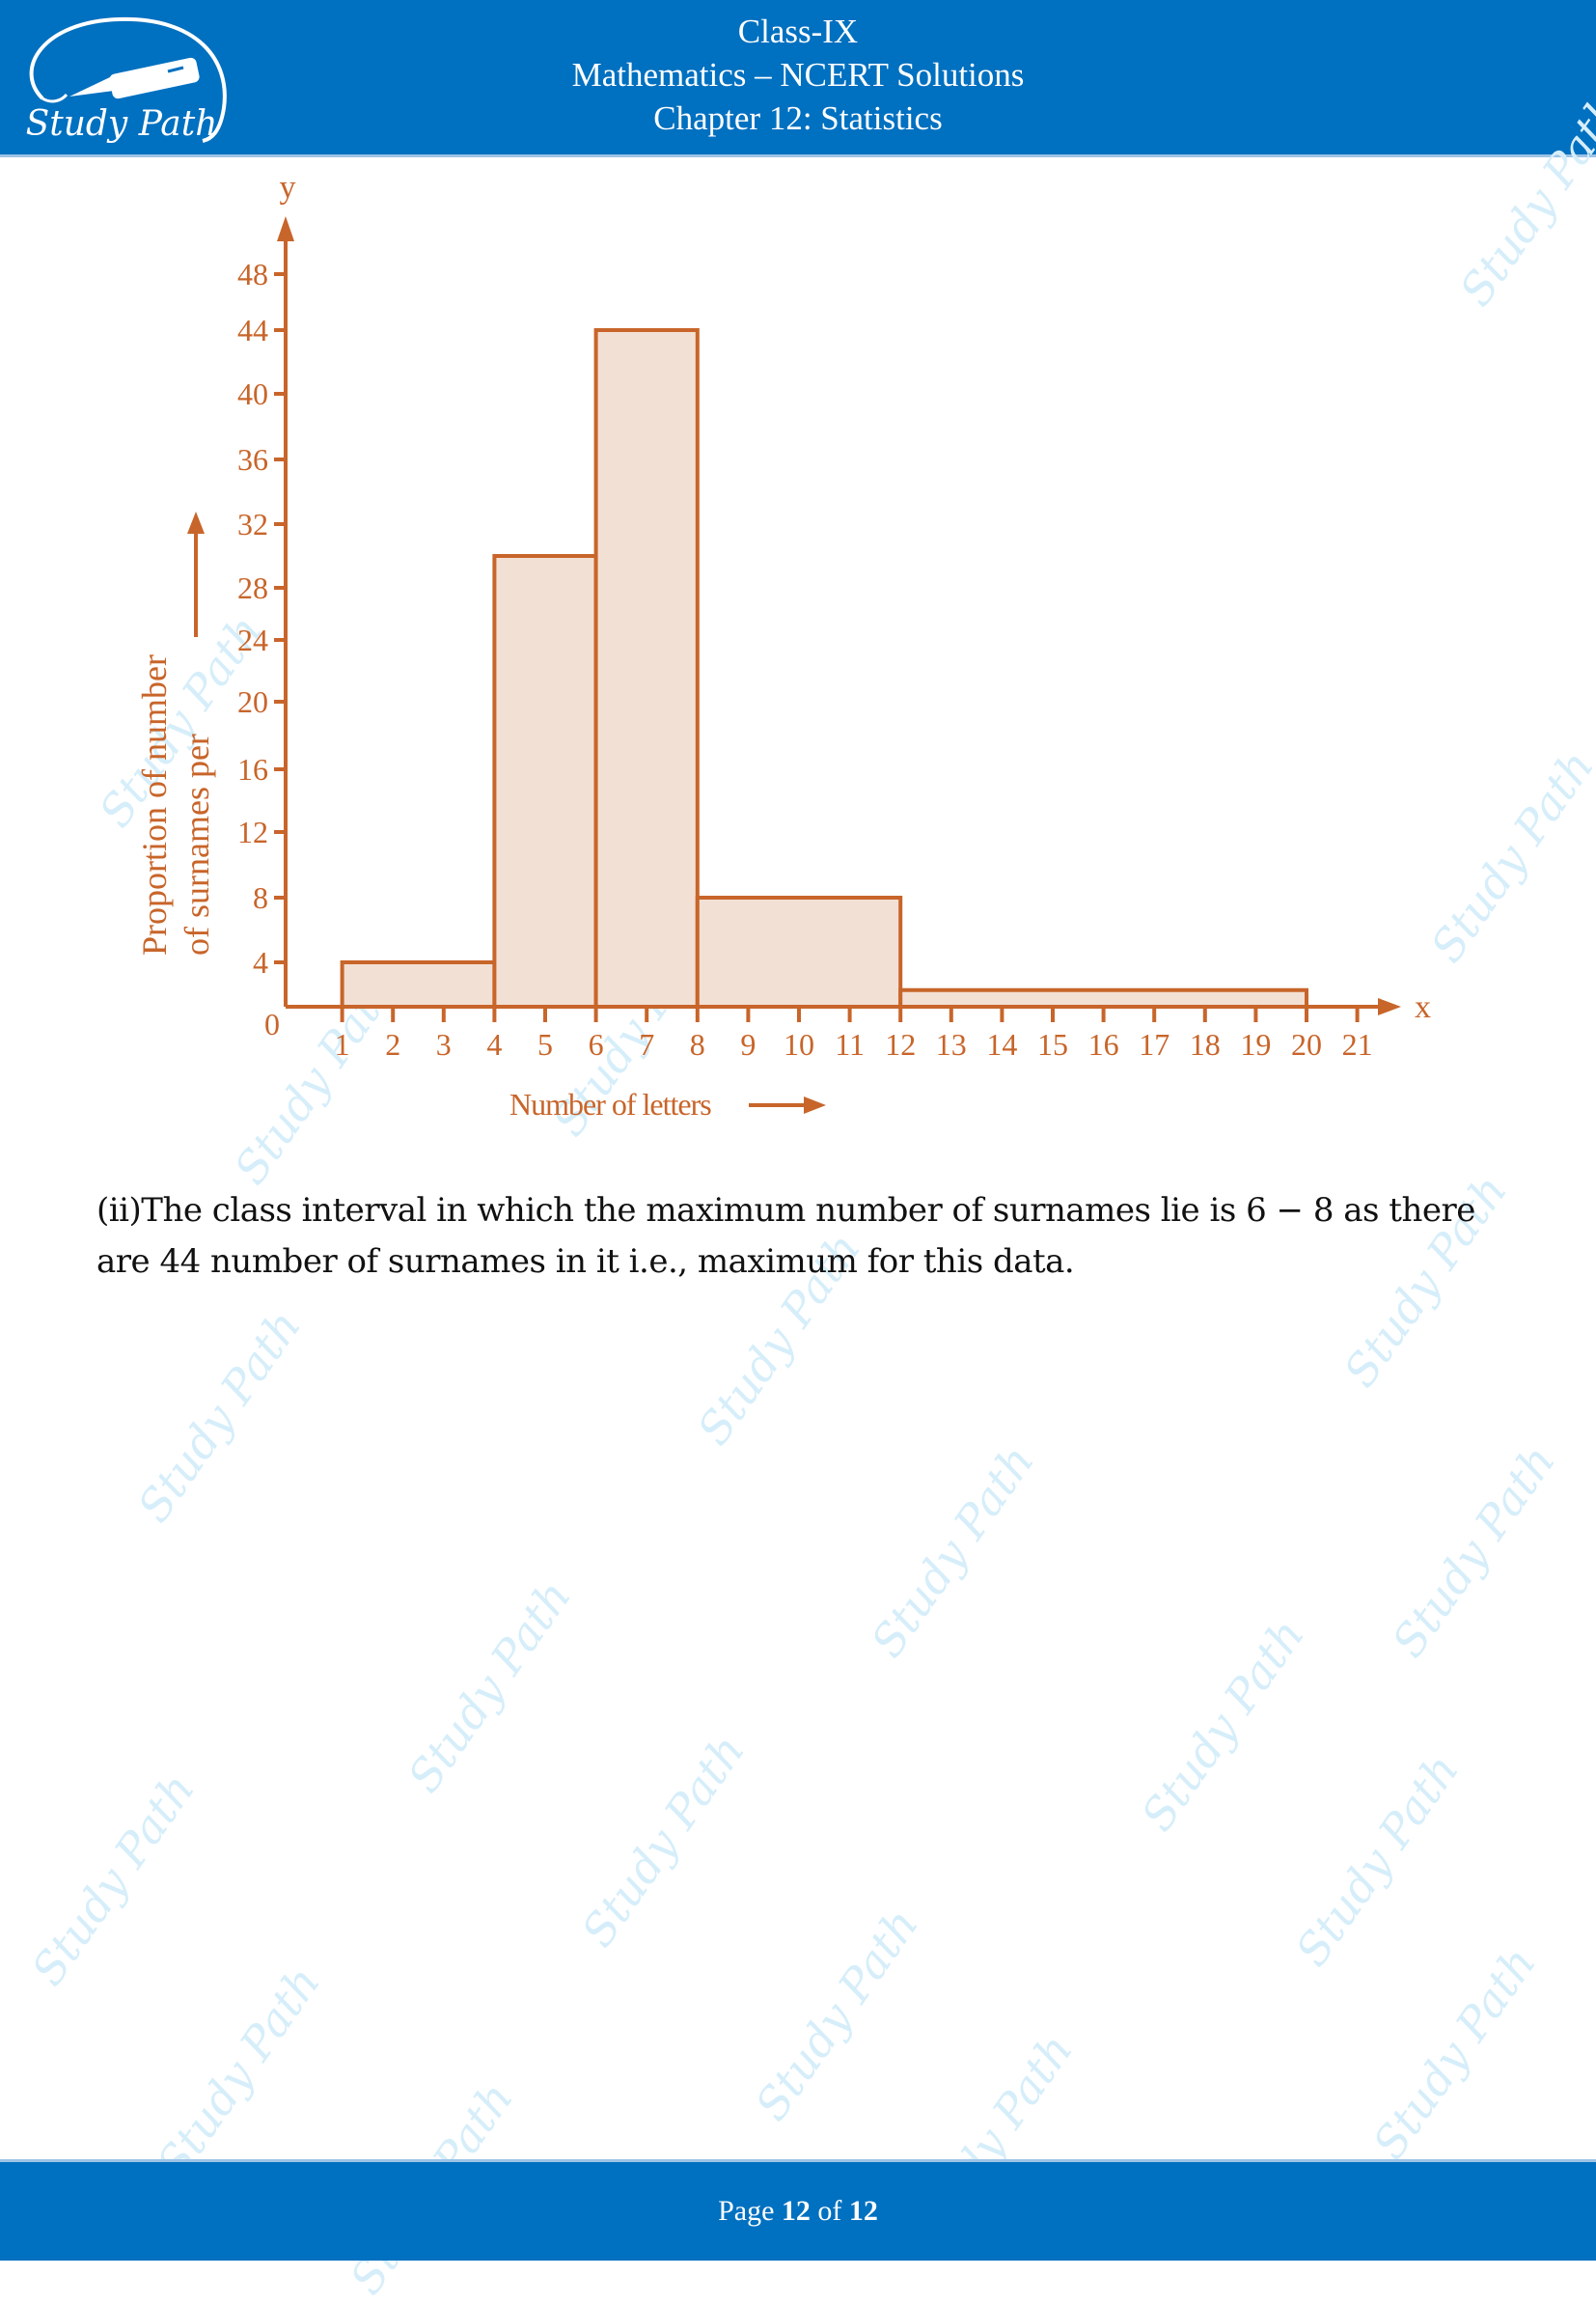  Describe the element at coordinates (393, 1044) in the screenshot. I see `x-tick-label: 2` at that location.